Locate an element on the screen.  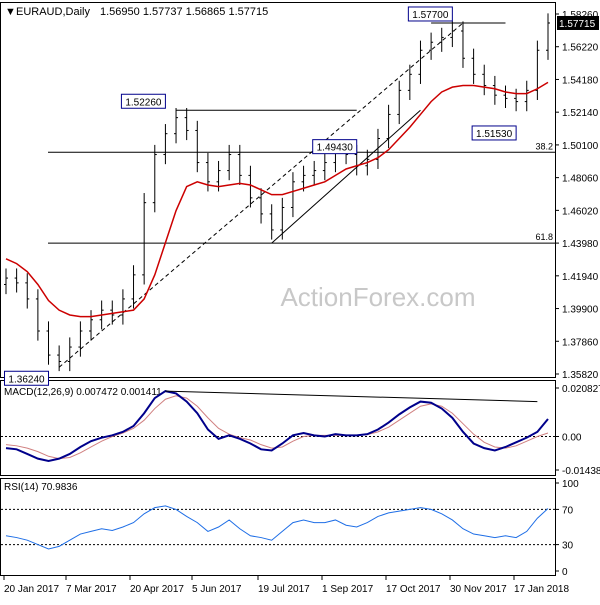
price-annotation-label: 1.51530 is located at coordinates (494, 134).